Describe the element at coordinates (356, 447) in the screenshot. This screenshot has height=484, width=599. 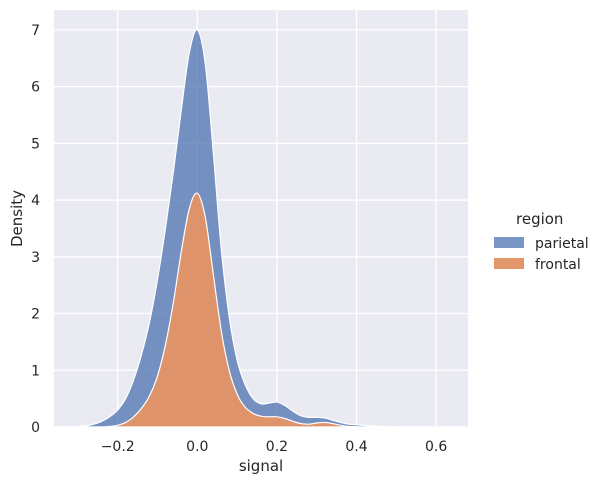
I see `x-tick-label: 0.4` at that location.